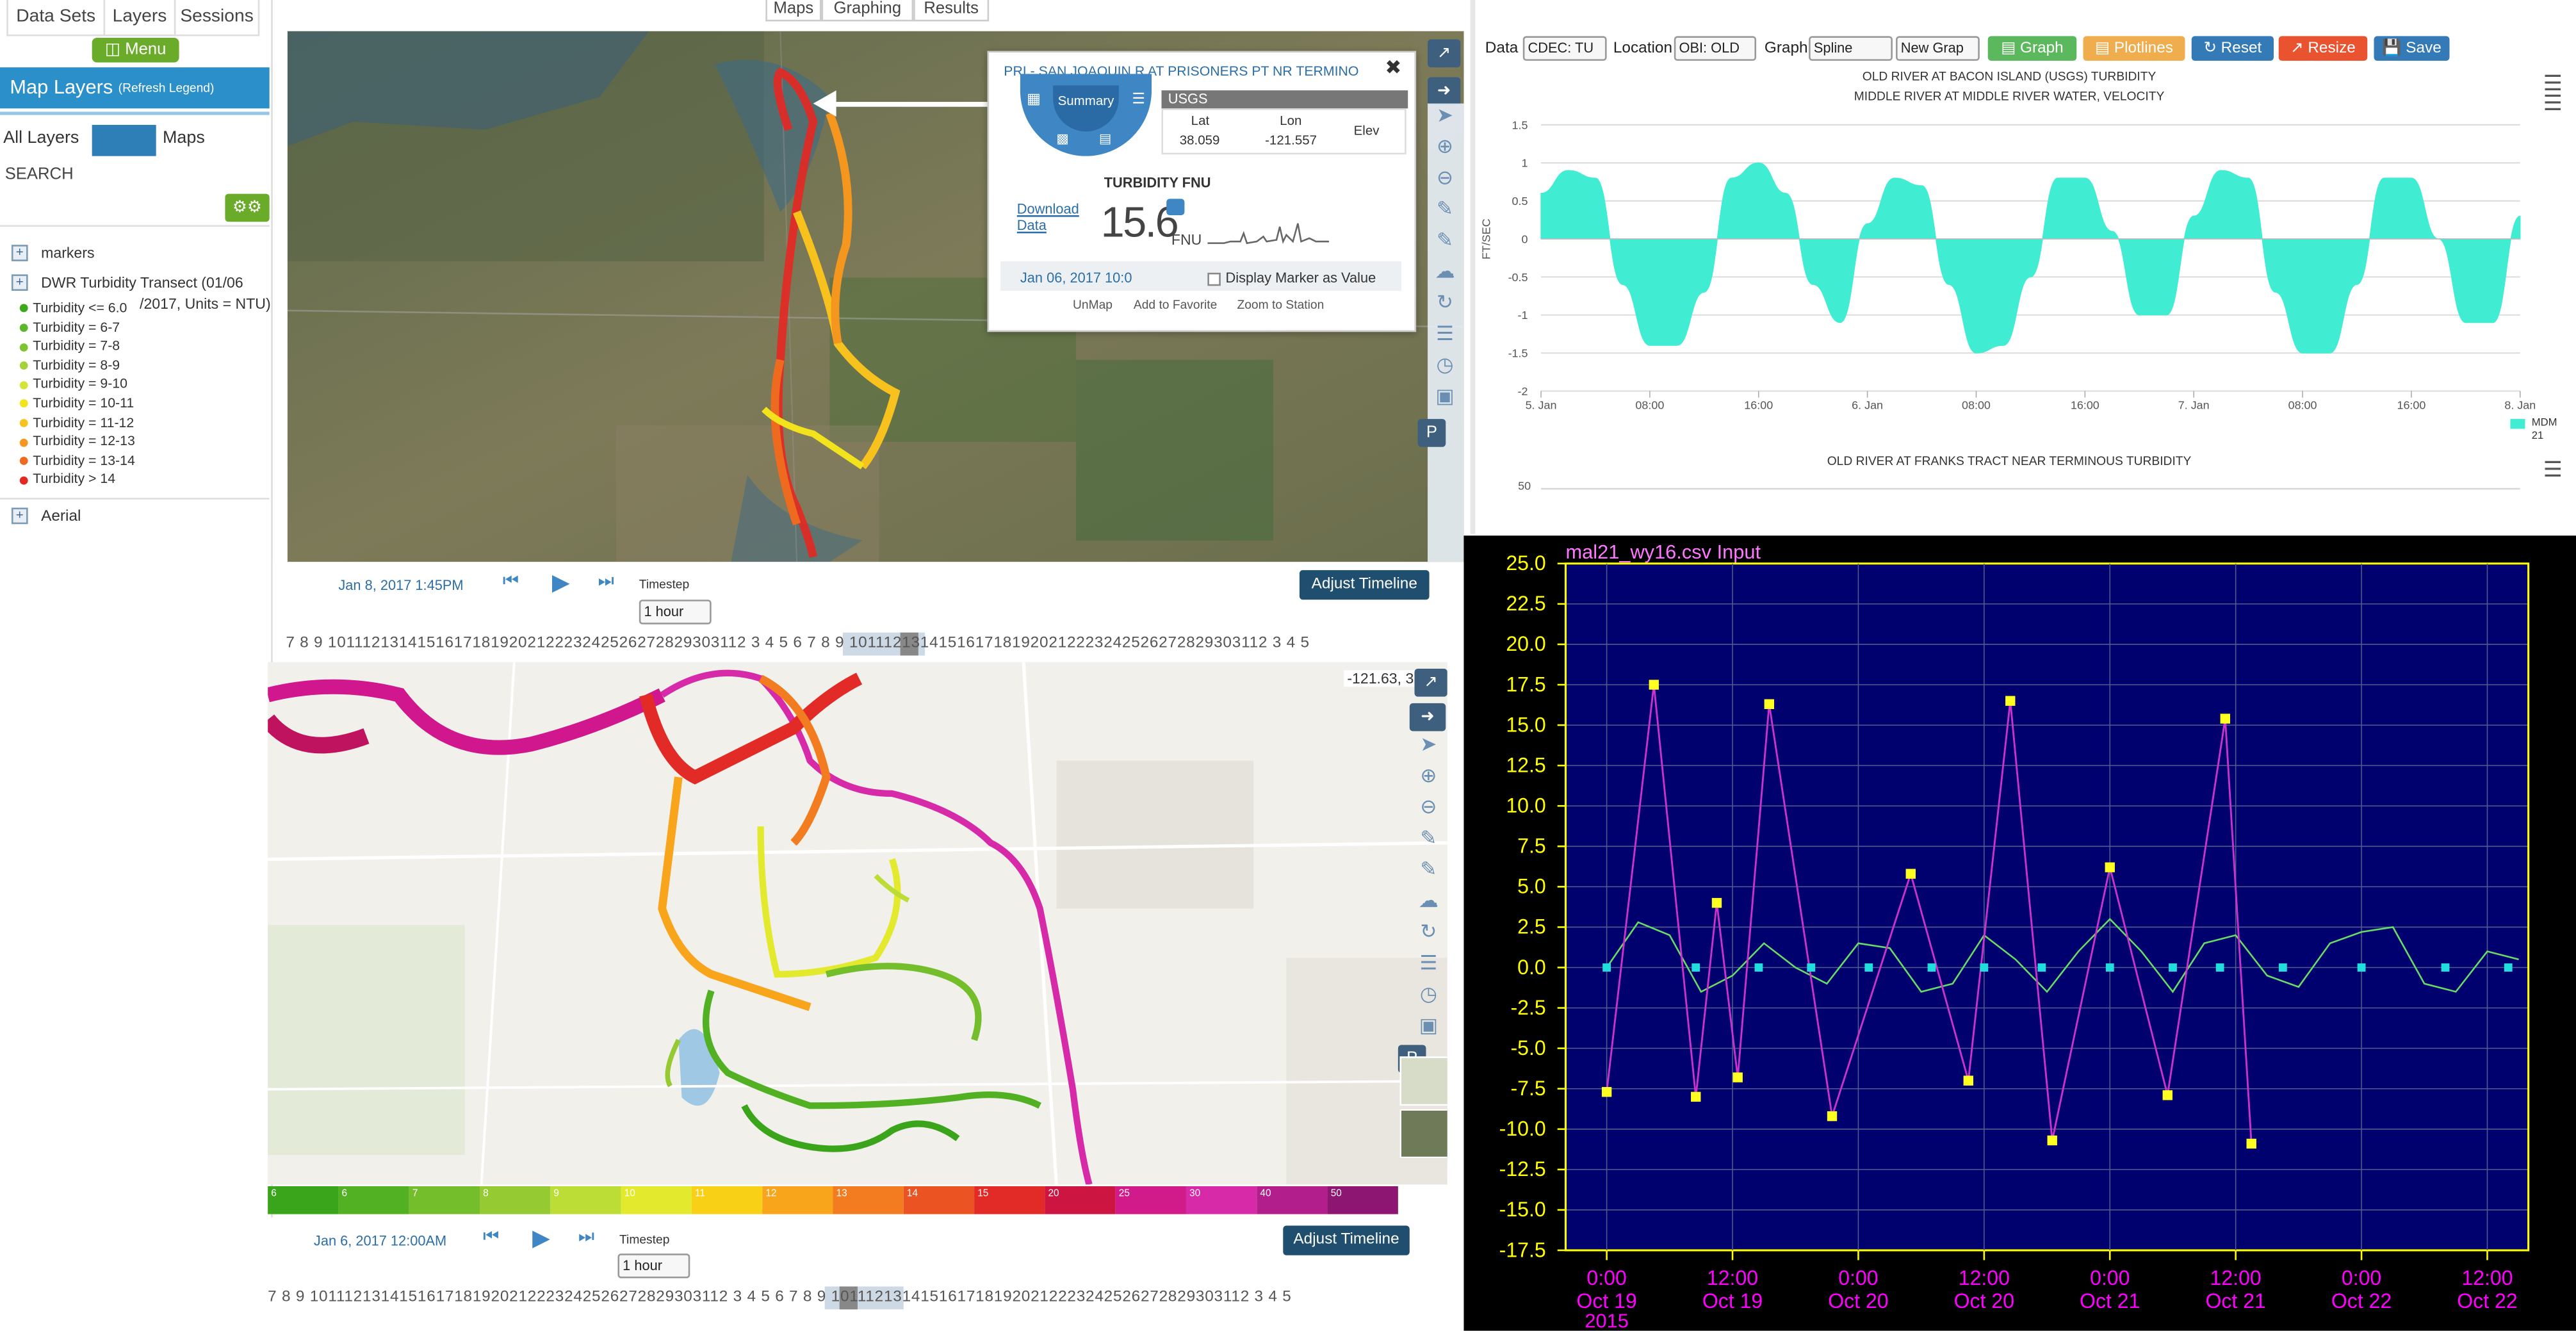  Describe the element at coordinates (1938, 48) in the screenshot. I see `graph-target-select: New Grap` at that location.